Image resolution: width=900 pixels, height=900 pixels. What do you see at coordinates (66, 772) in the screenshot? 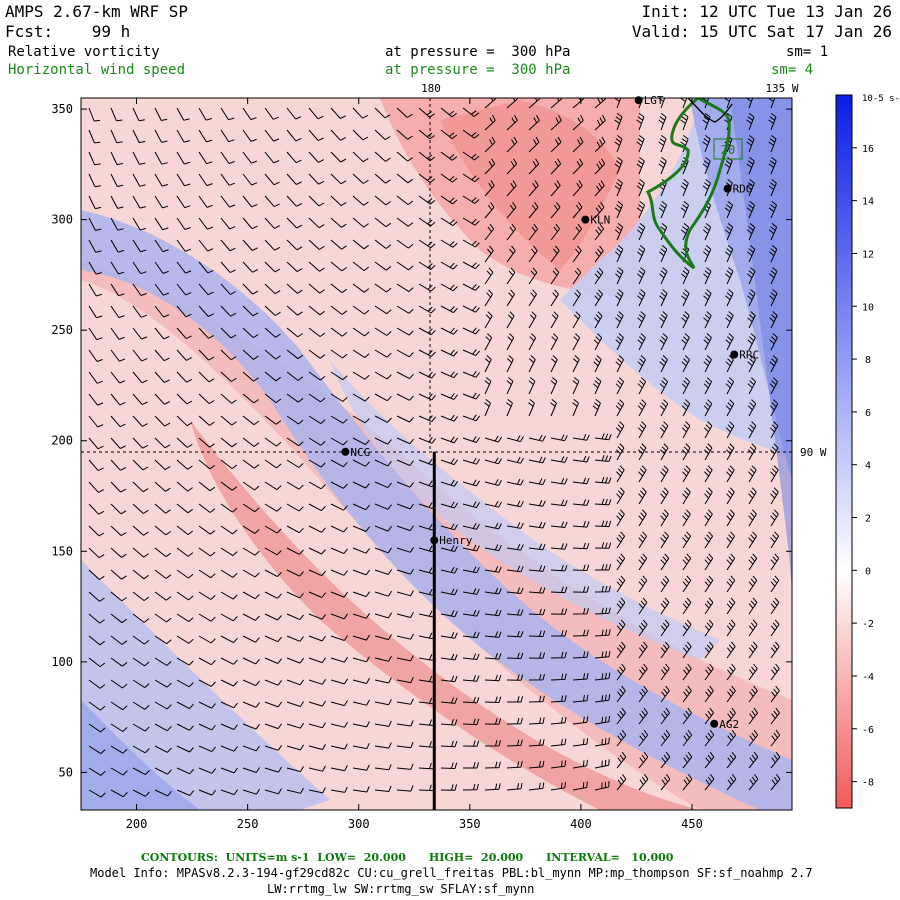
I see `y-tick-label: 50` at bounding box center [66, 772].